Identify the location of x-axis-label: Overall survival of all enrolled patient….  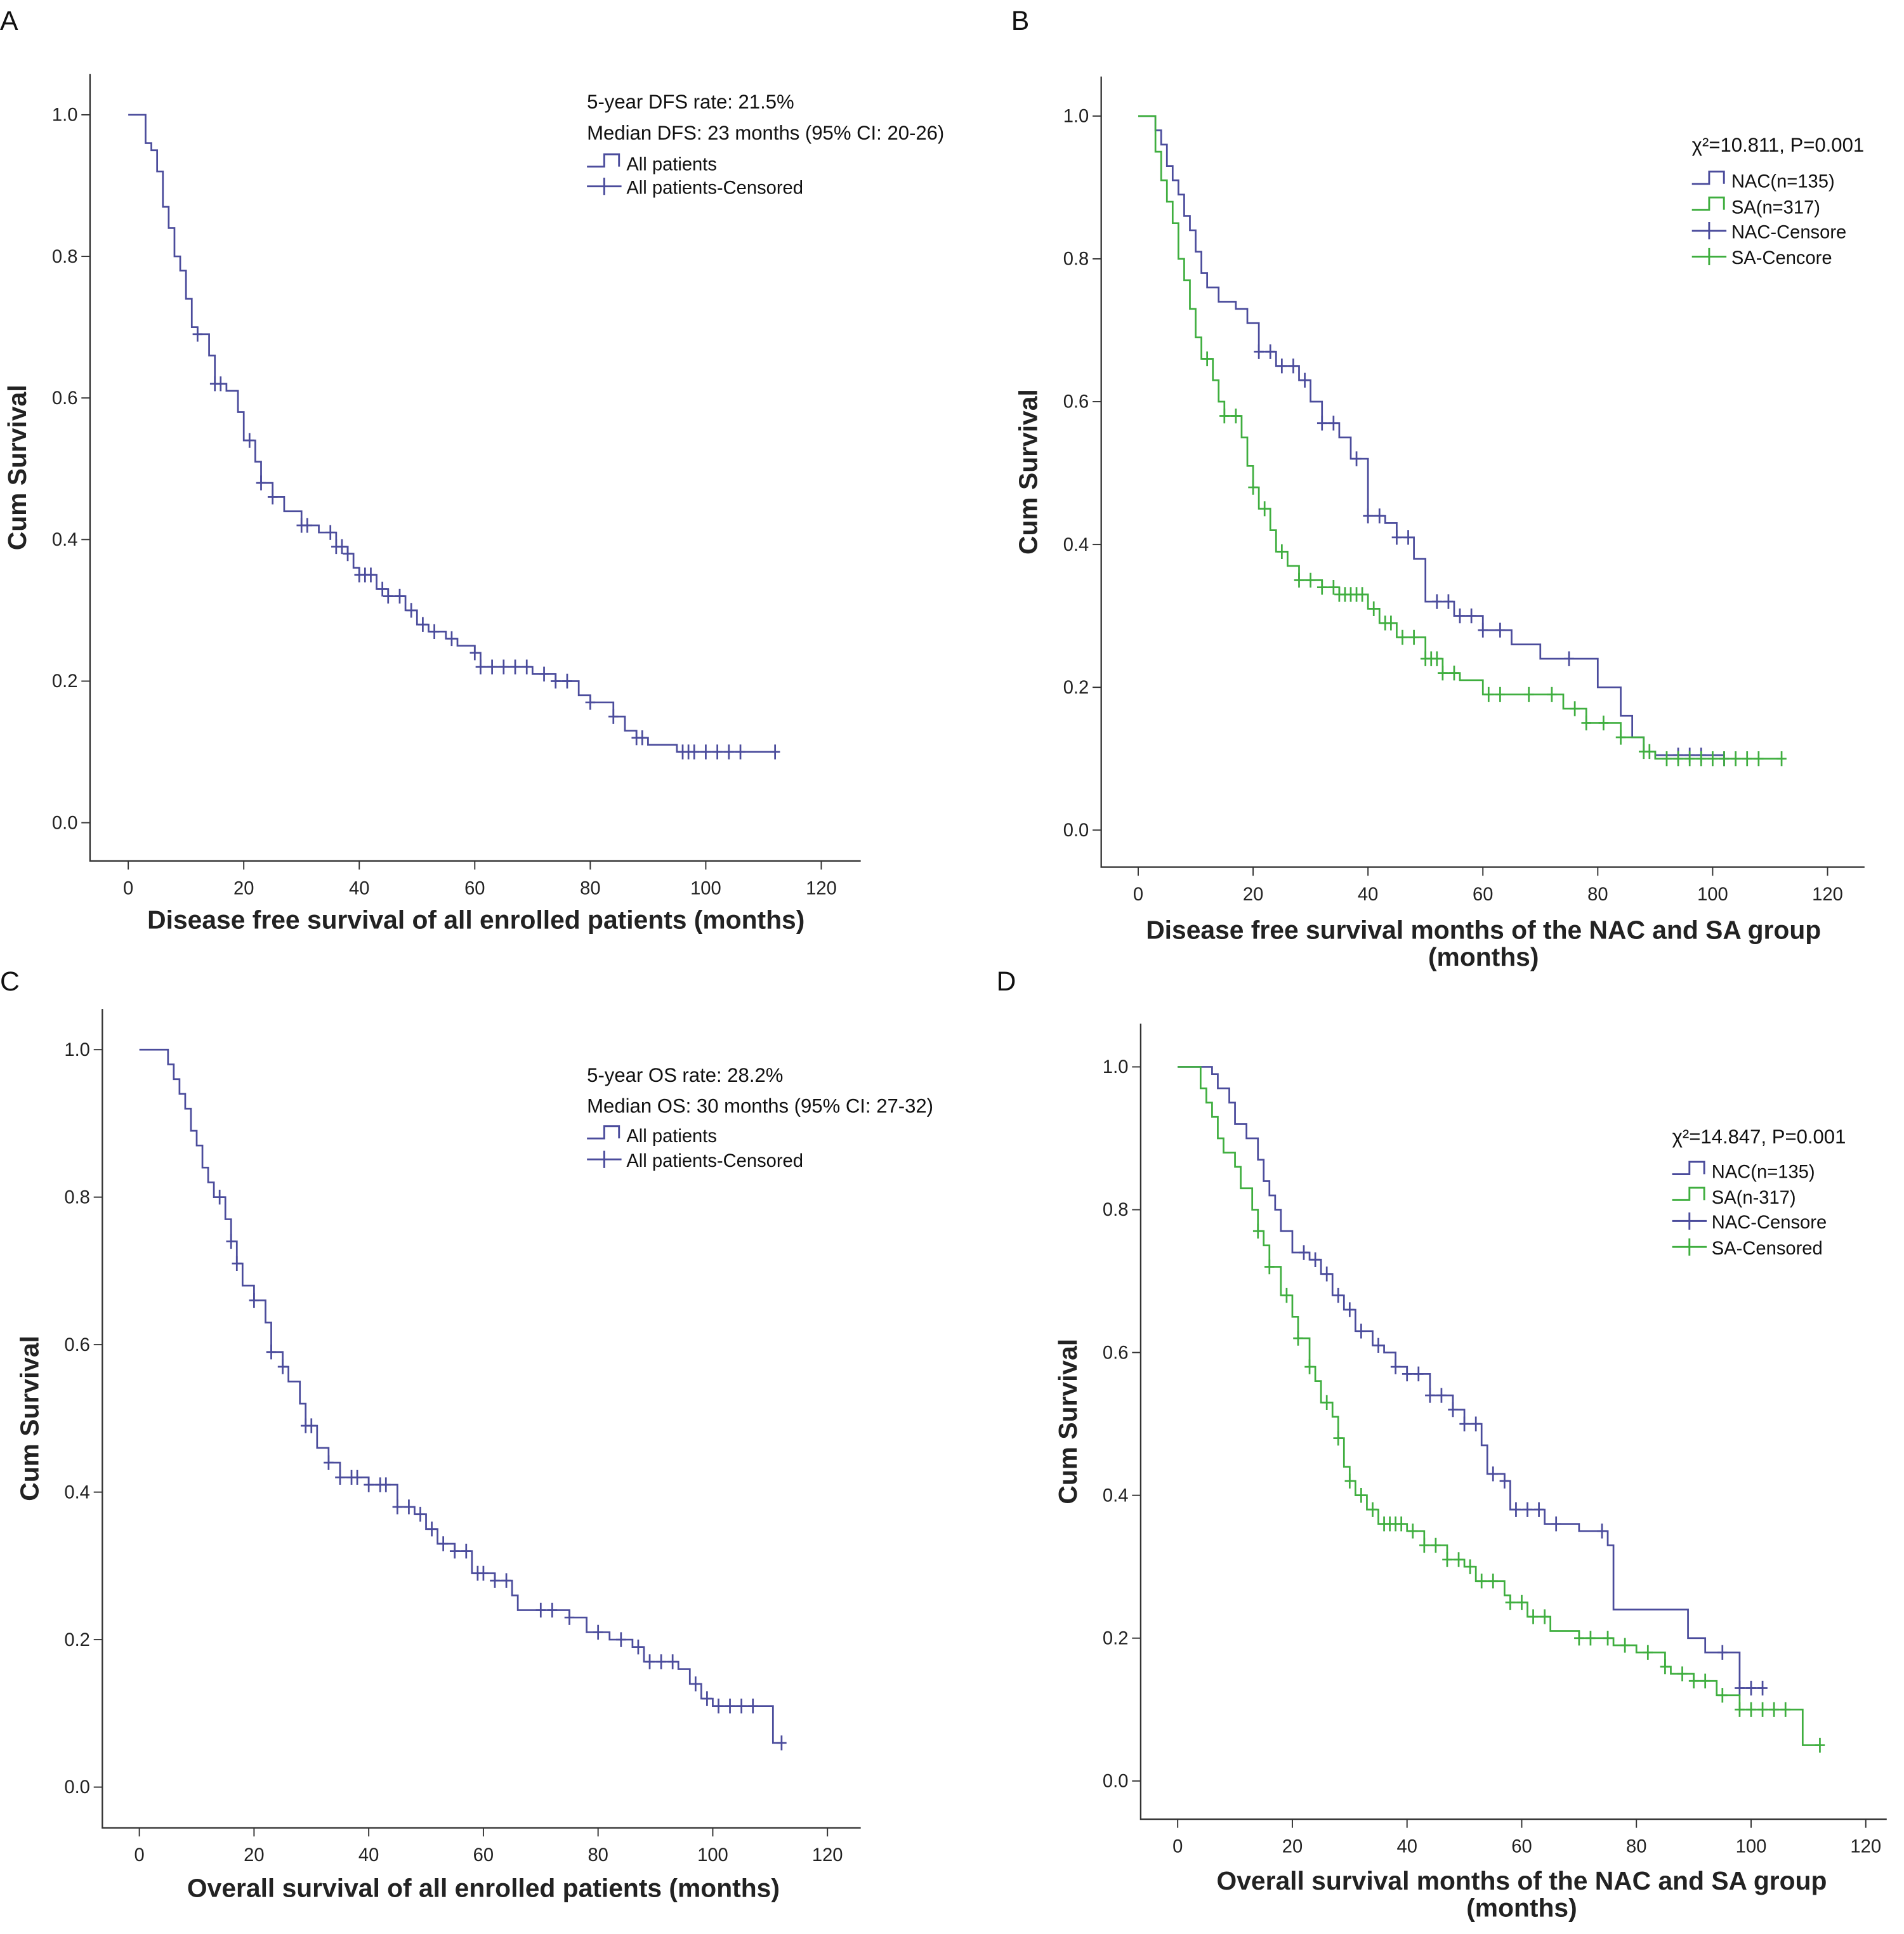
(483, 1888).